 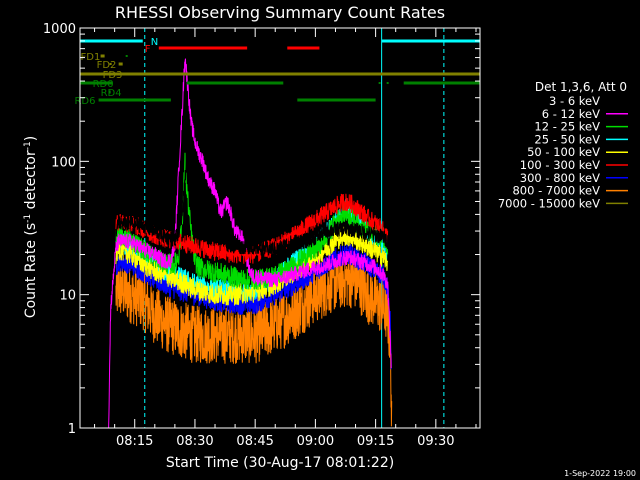 I want to click on flag-label-rd4: RD4, so click(x=111, y=93).